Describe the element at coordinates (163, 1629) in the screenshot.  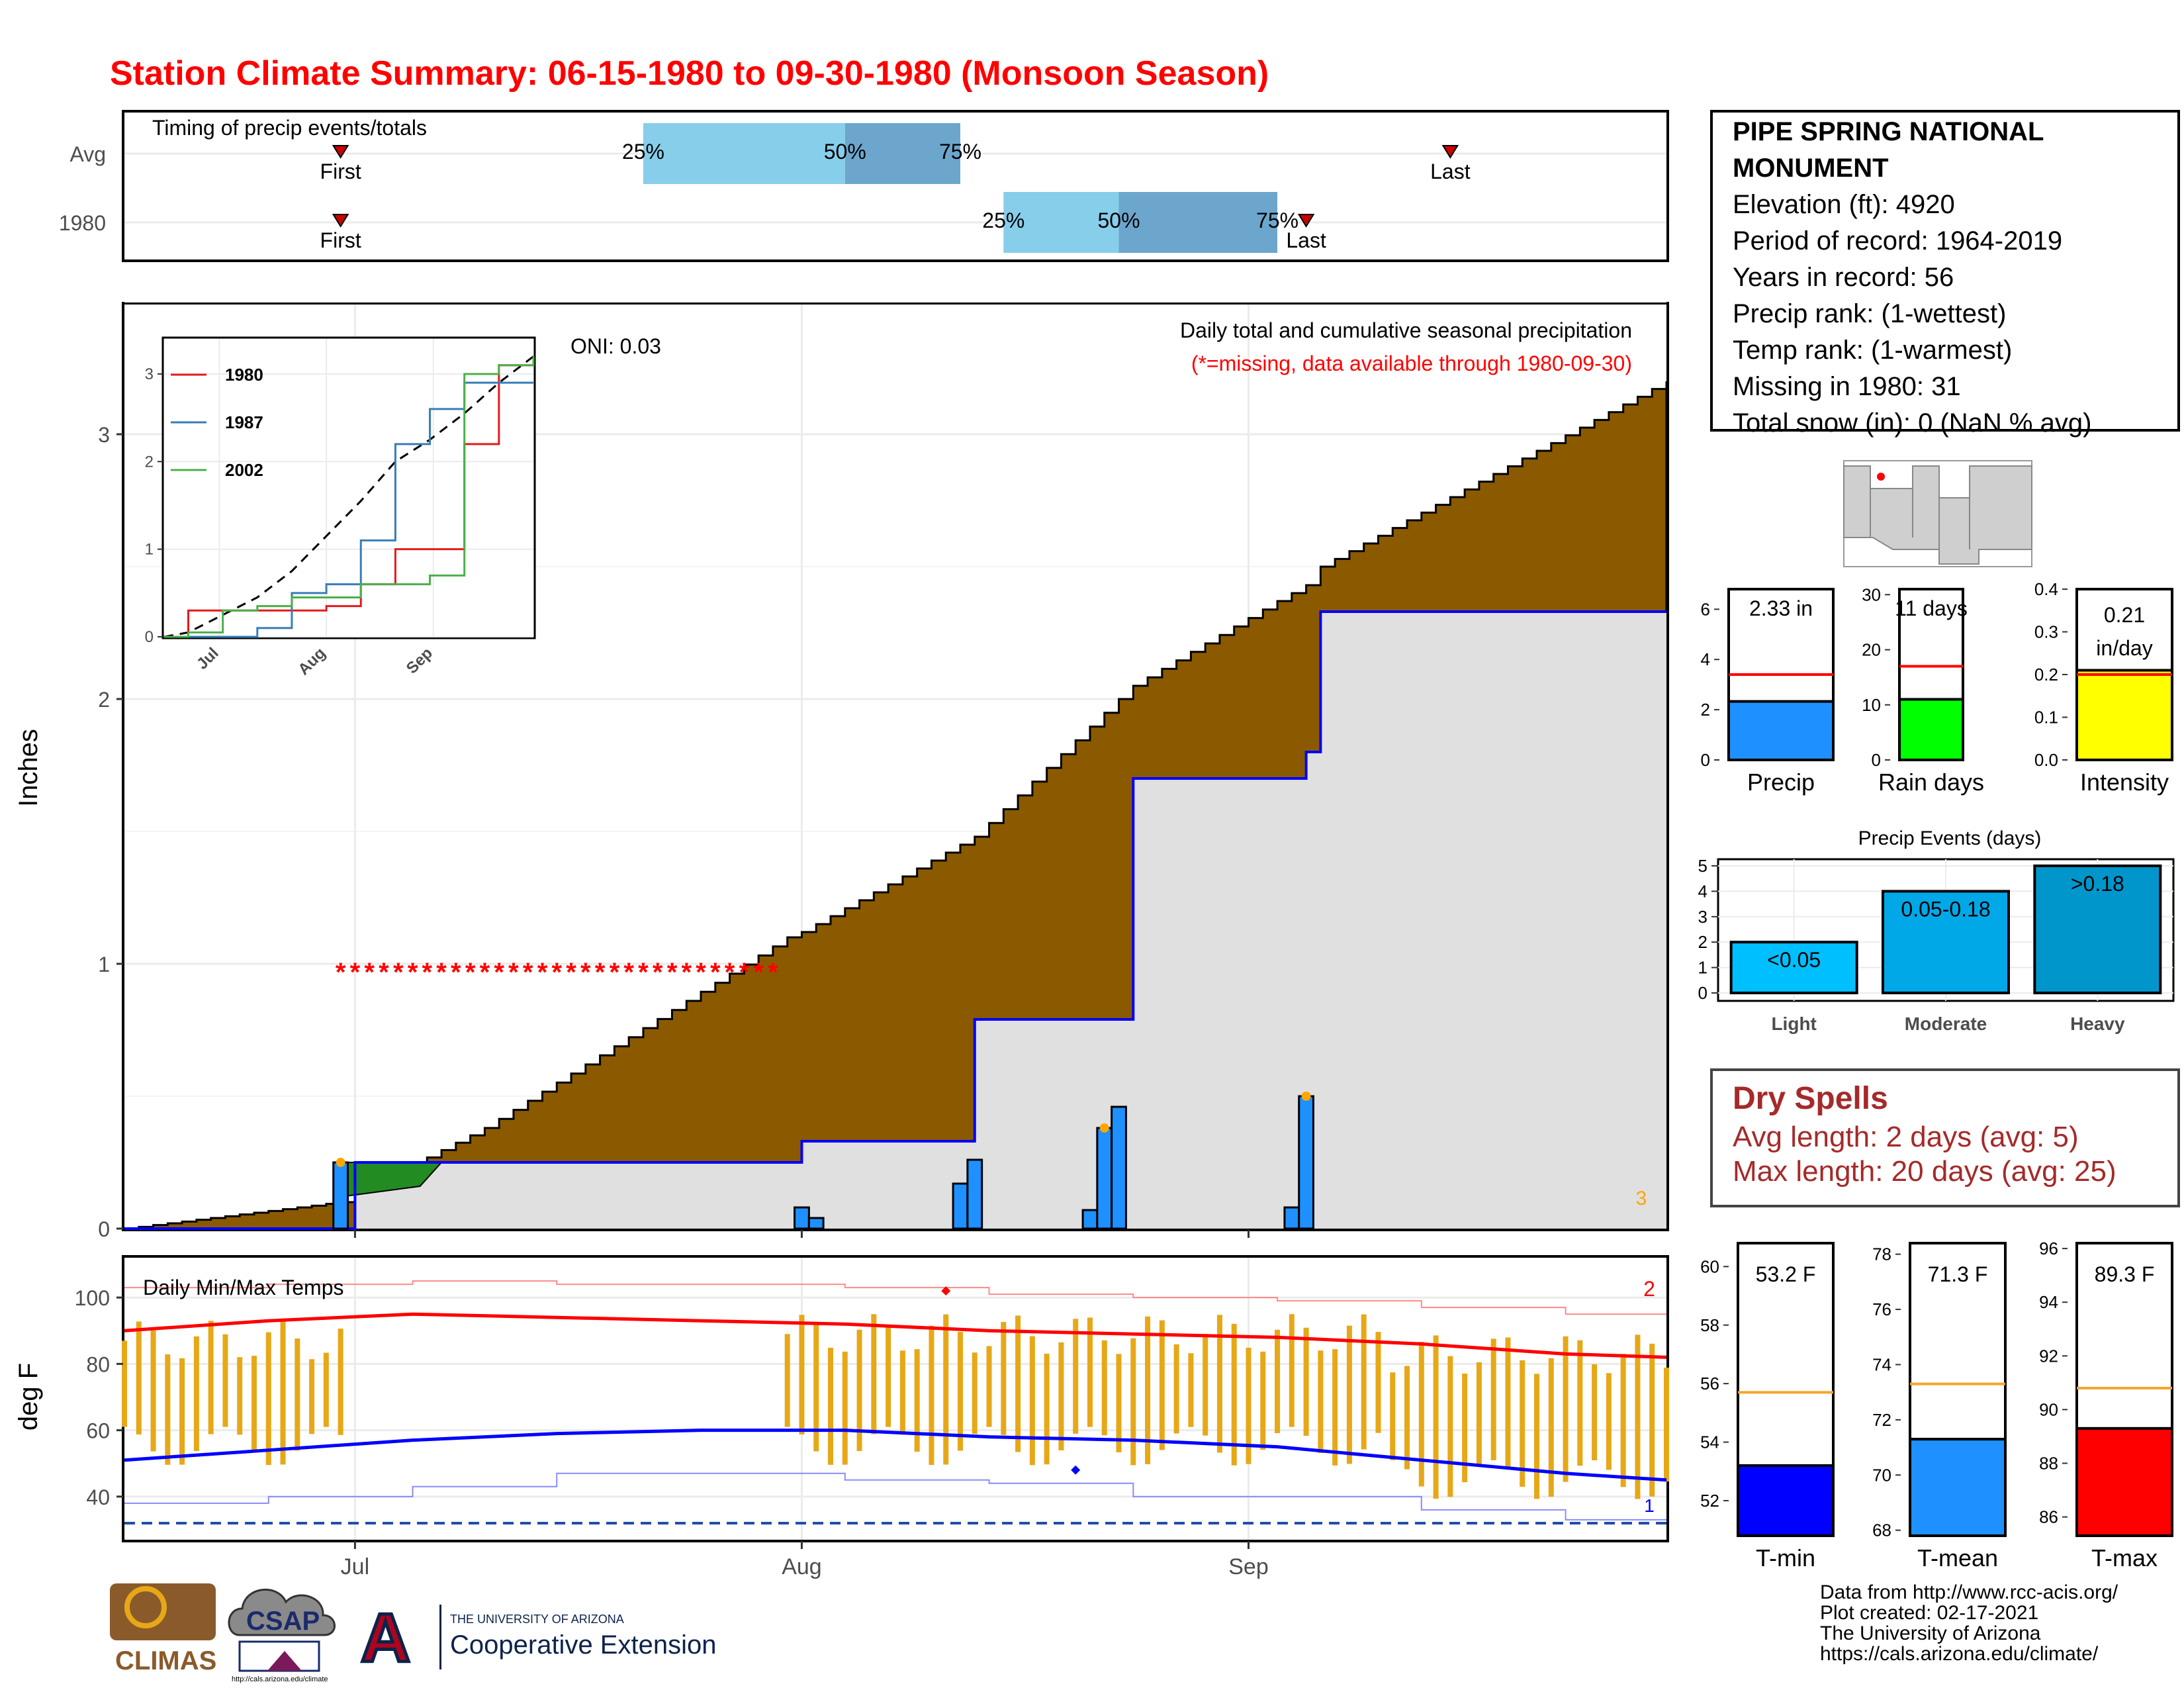
I see `climas-logo: CLIMAS` at that location.